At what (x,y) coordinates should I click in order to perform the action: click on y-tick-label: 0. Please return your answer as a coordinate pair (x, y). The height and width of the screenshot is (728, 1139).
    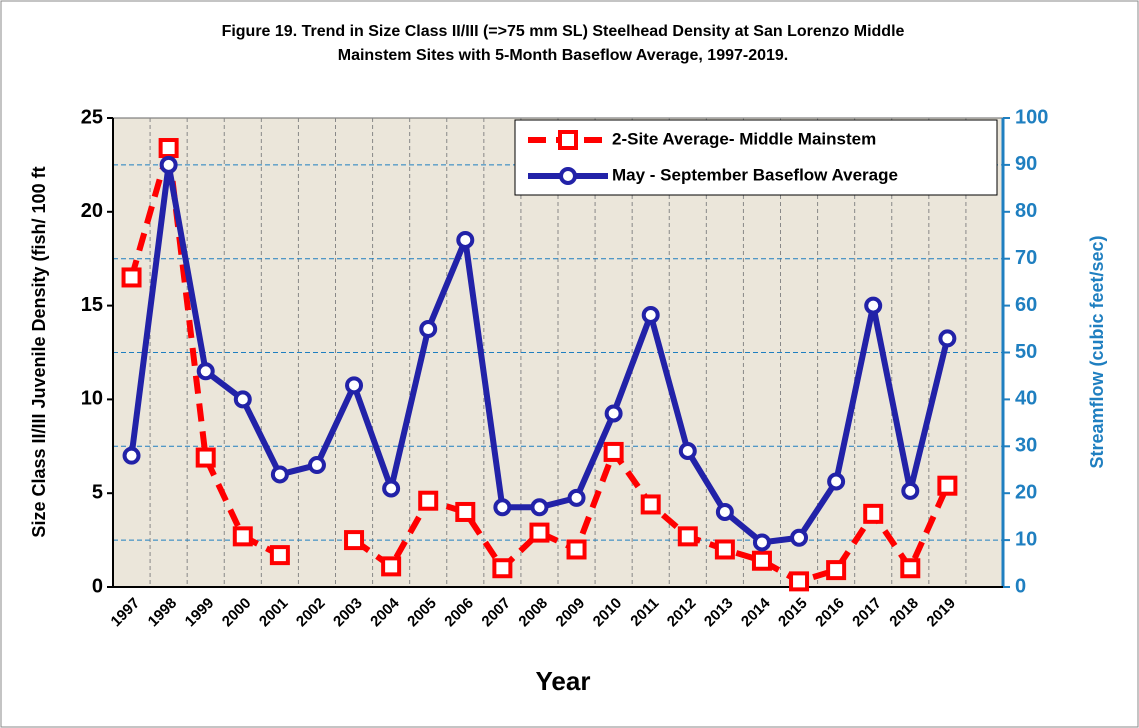
    Looking at the image, I should click on (97, 586).